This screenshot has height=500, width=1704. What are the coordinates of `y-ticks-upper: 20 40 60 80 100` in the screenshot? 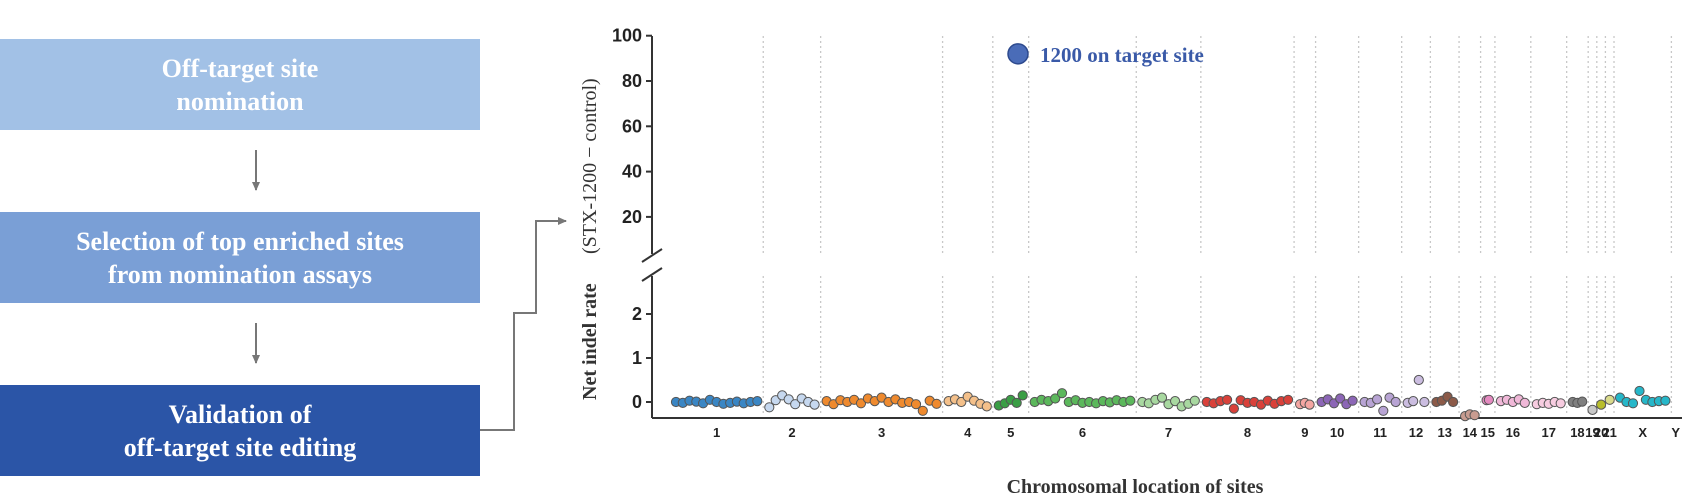 It's located at (632, 126).